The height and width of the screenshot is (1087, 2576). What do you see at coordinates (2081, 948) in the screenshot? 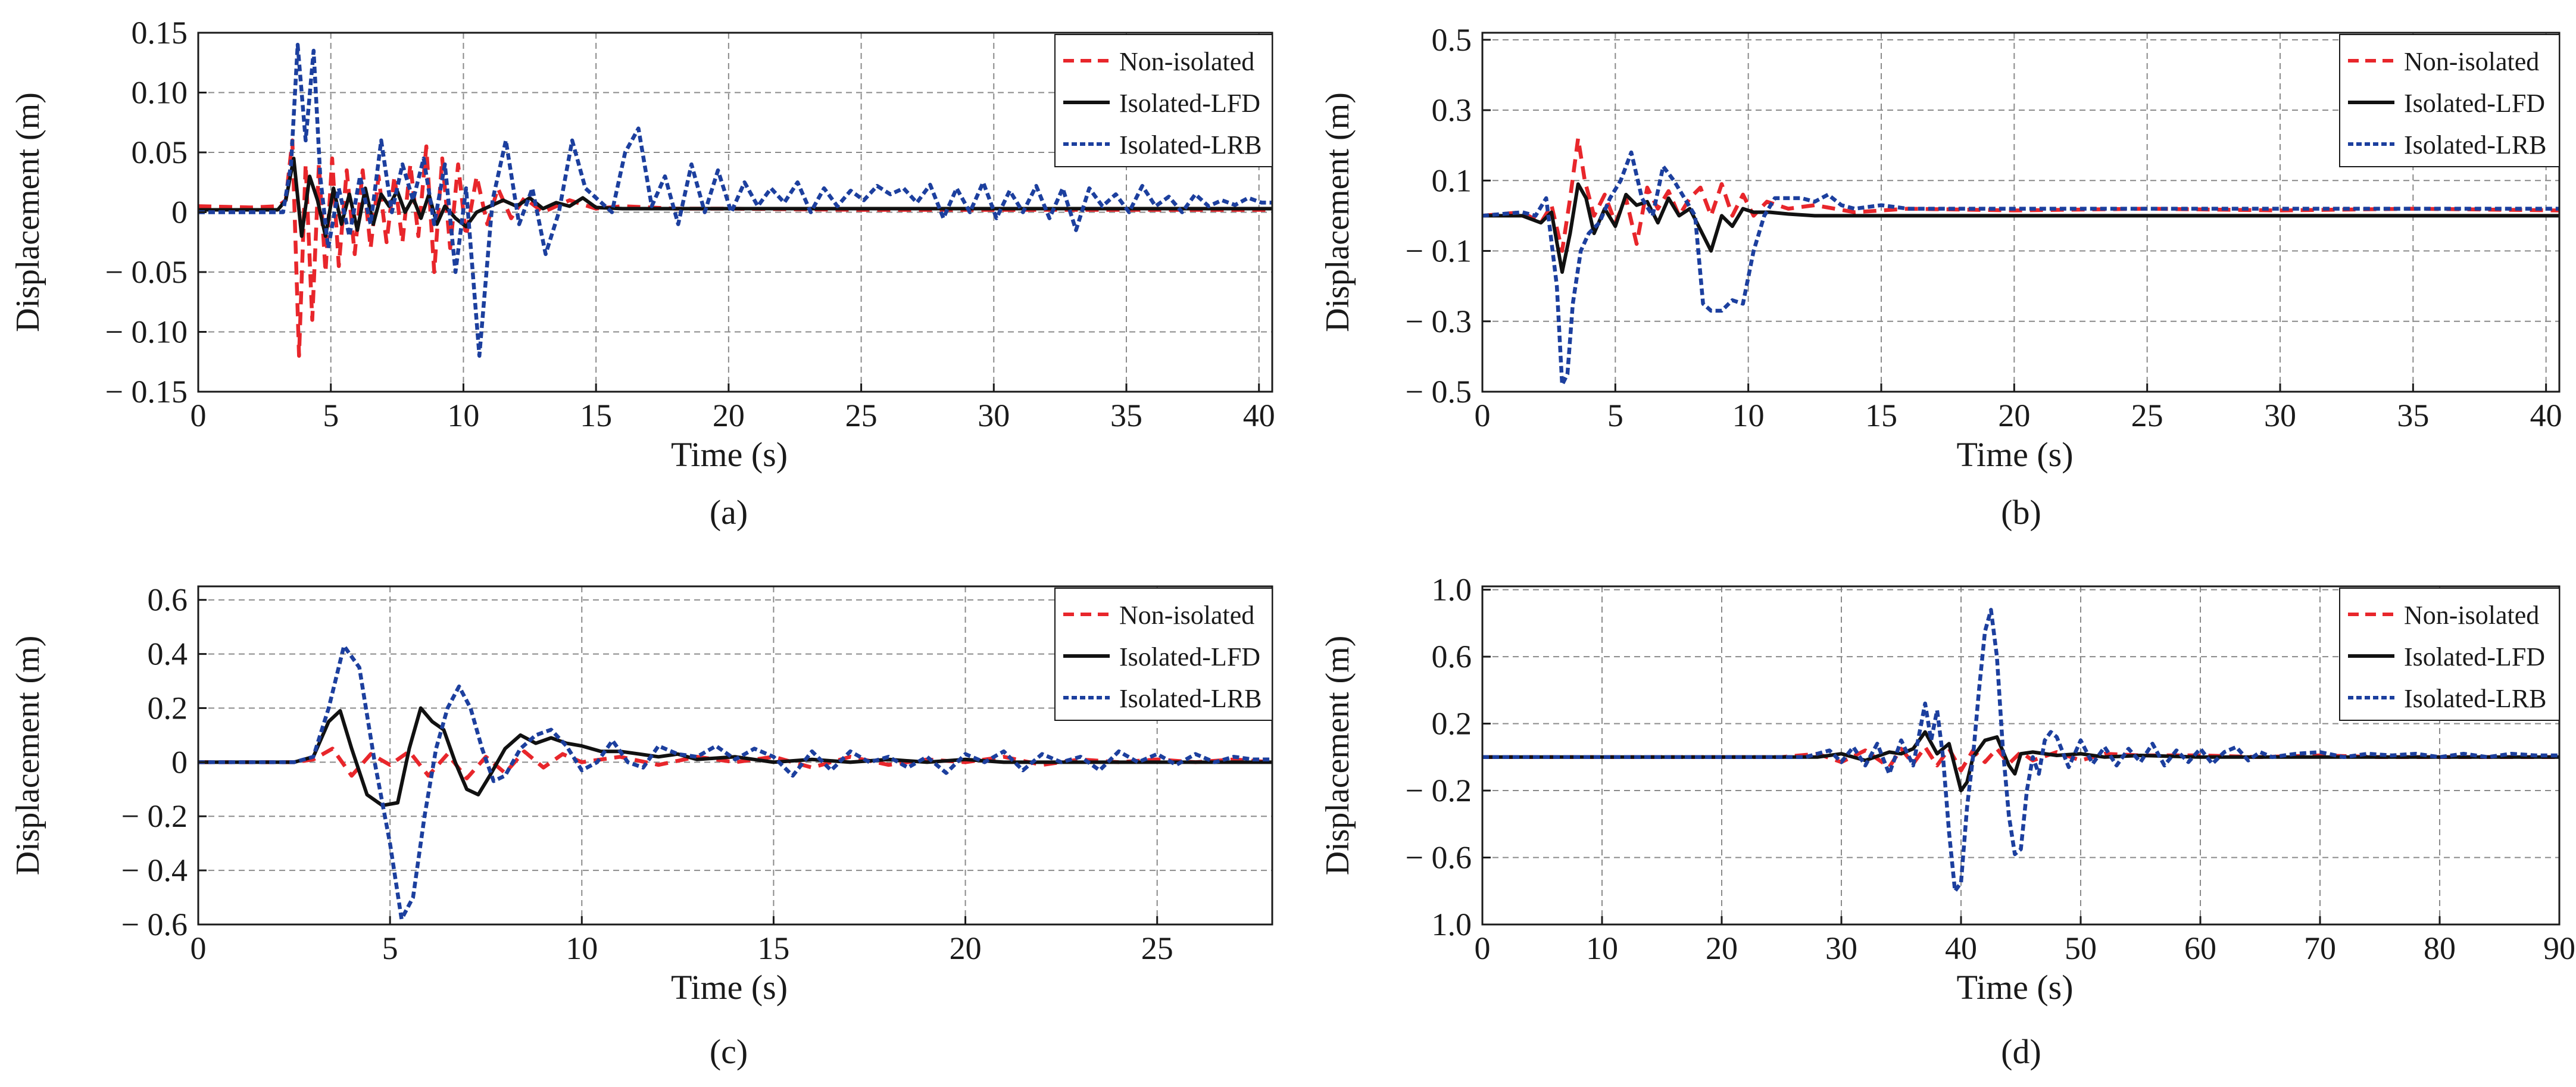
I see `x-tick-label: 50` at bounding box center [2081, 948].